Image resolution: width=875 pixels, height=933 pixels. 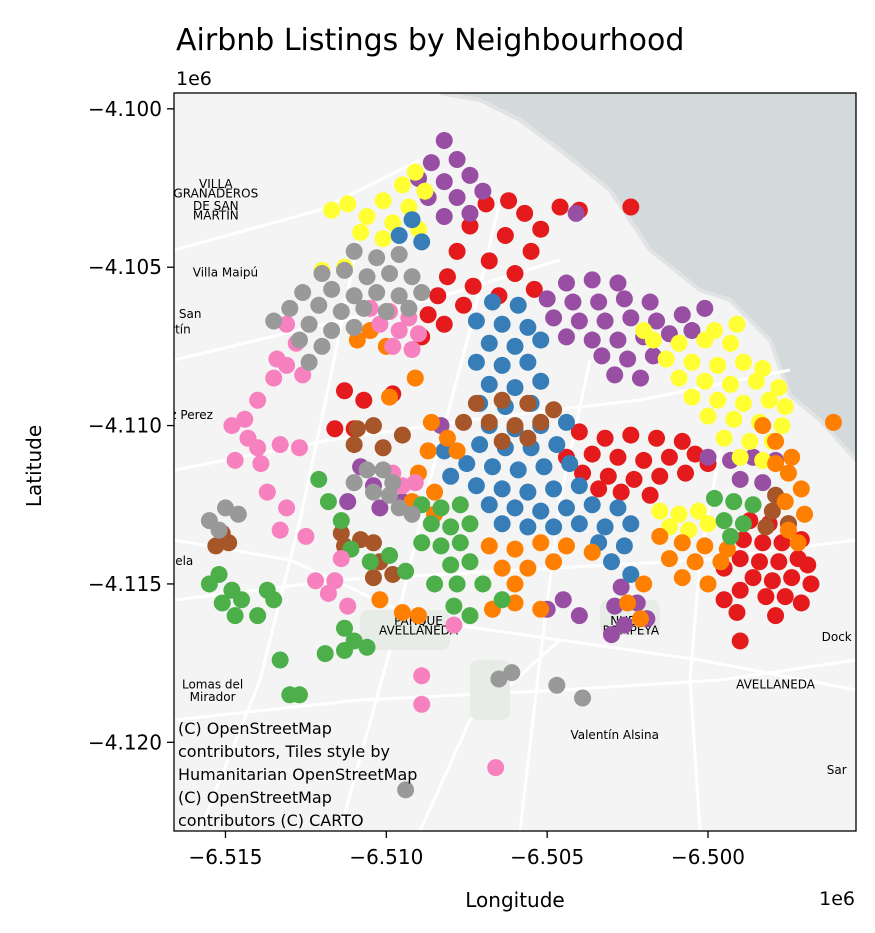 What do you see at coordinates (180, 330) in the screenshot?
I see `map-label: rtín` at bounding box center [180, 330].